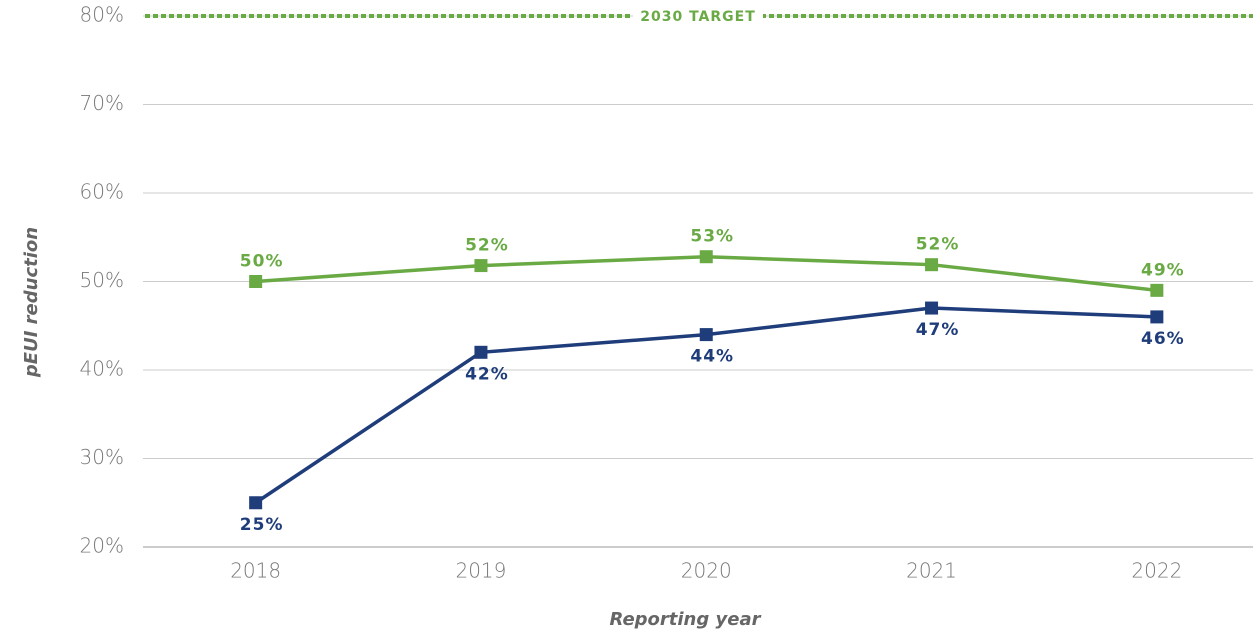  Describe the element at coordinates (1163, 339) in the screenshot. I see `data-label: 46%` at that location.